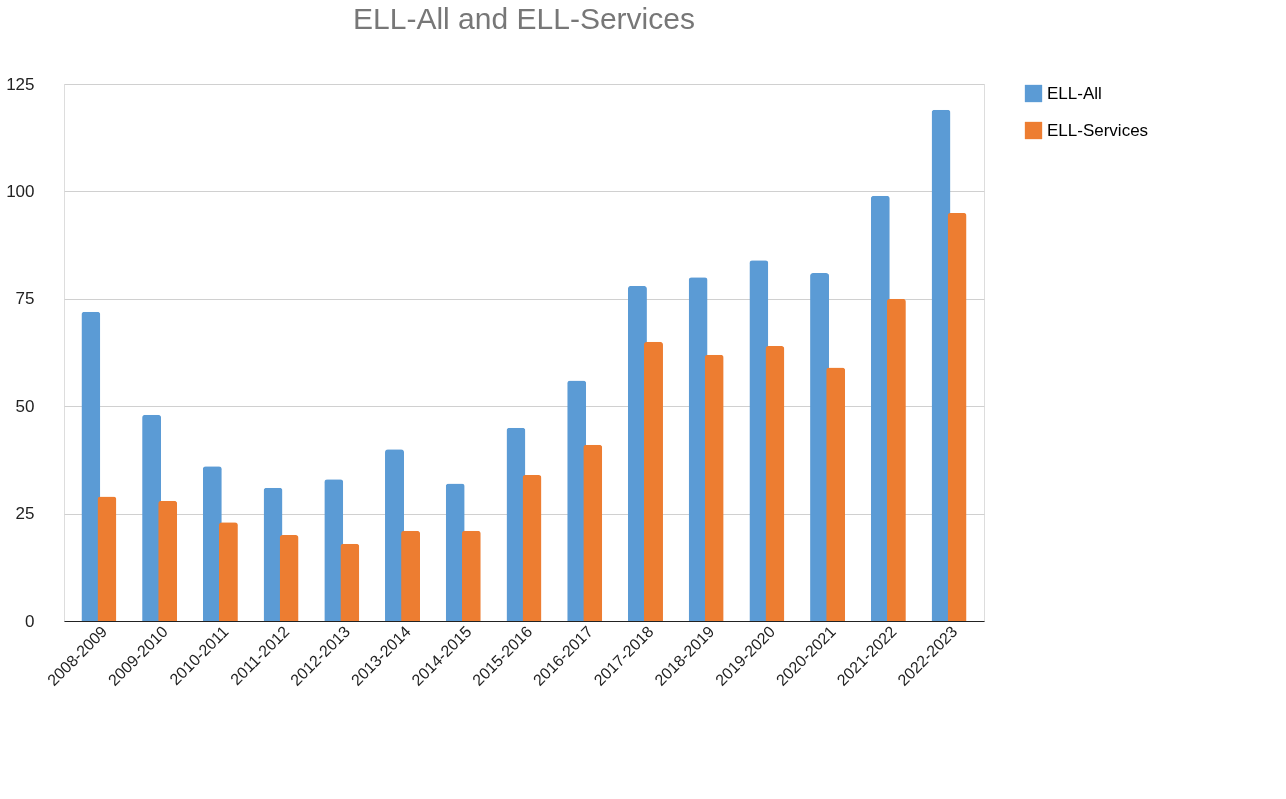  I want to click on legend-label: ELL-Services, so click(1098, 130).